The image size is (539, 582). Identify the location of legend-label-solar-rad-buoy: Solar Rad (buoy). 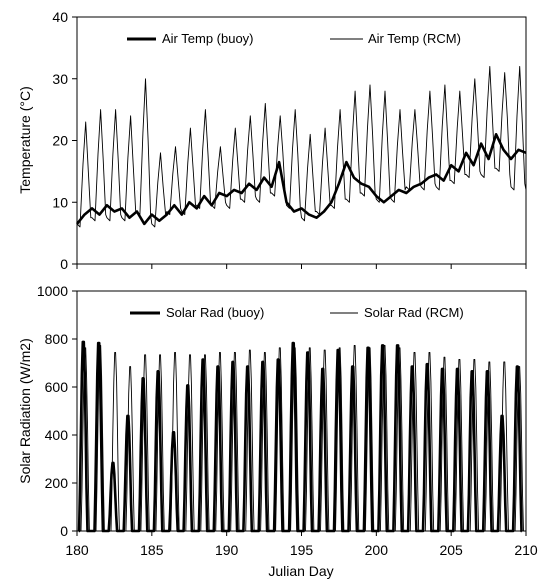
(215, 312).